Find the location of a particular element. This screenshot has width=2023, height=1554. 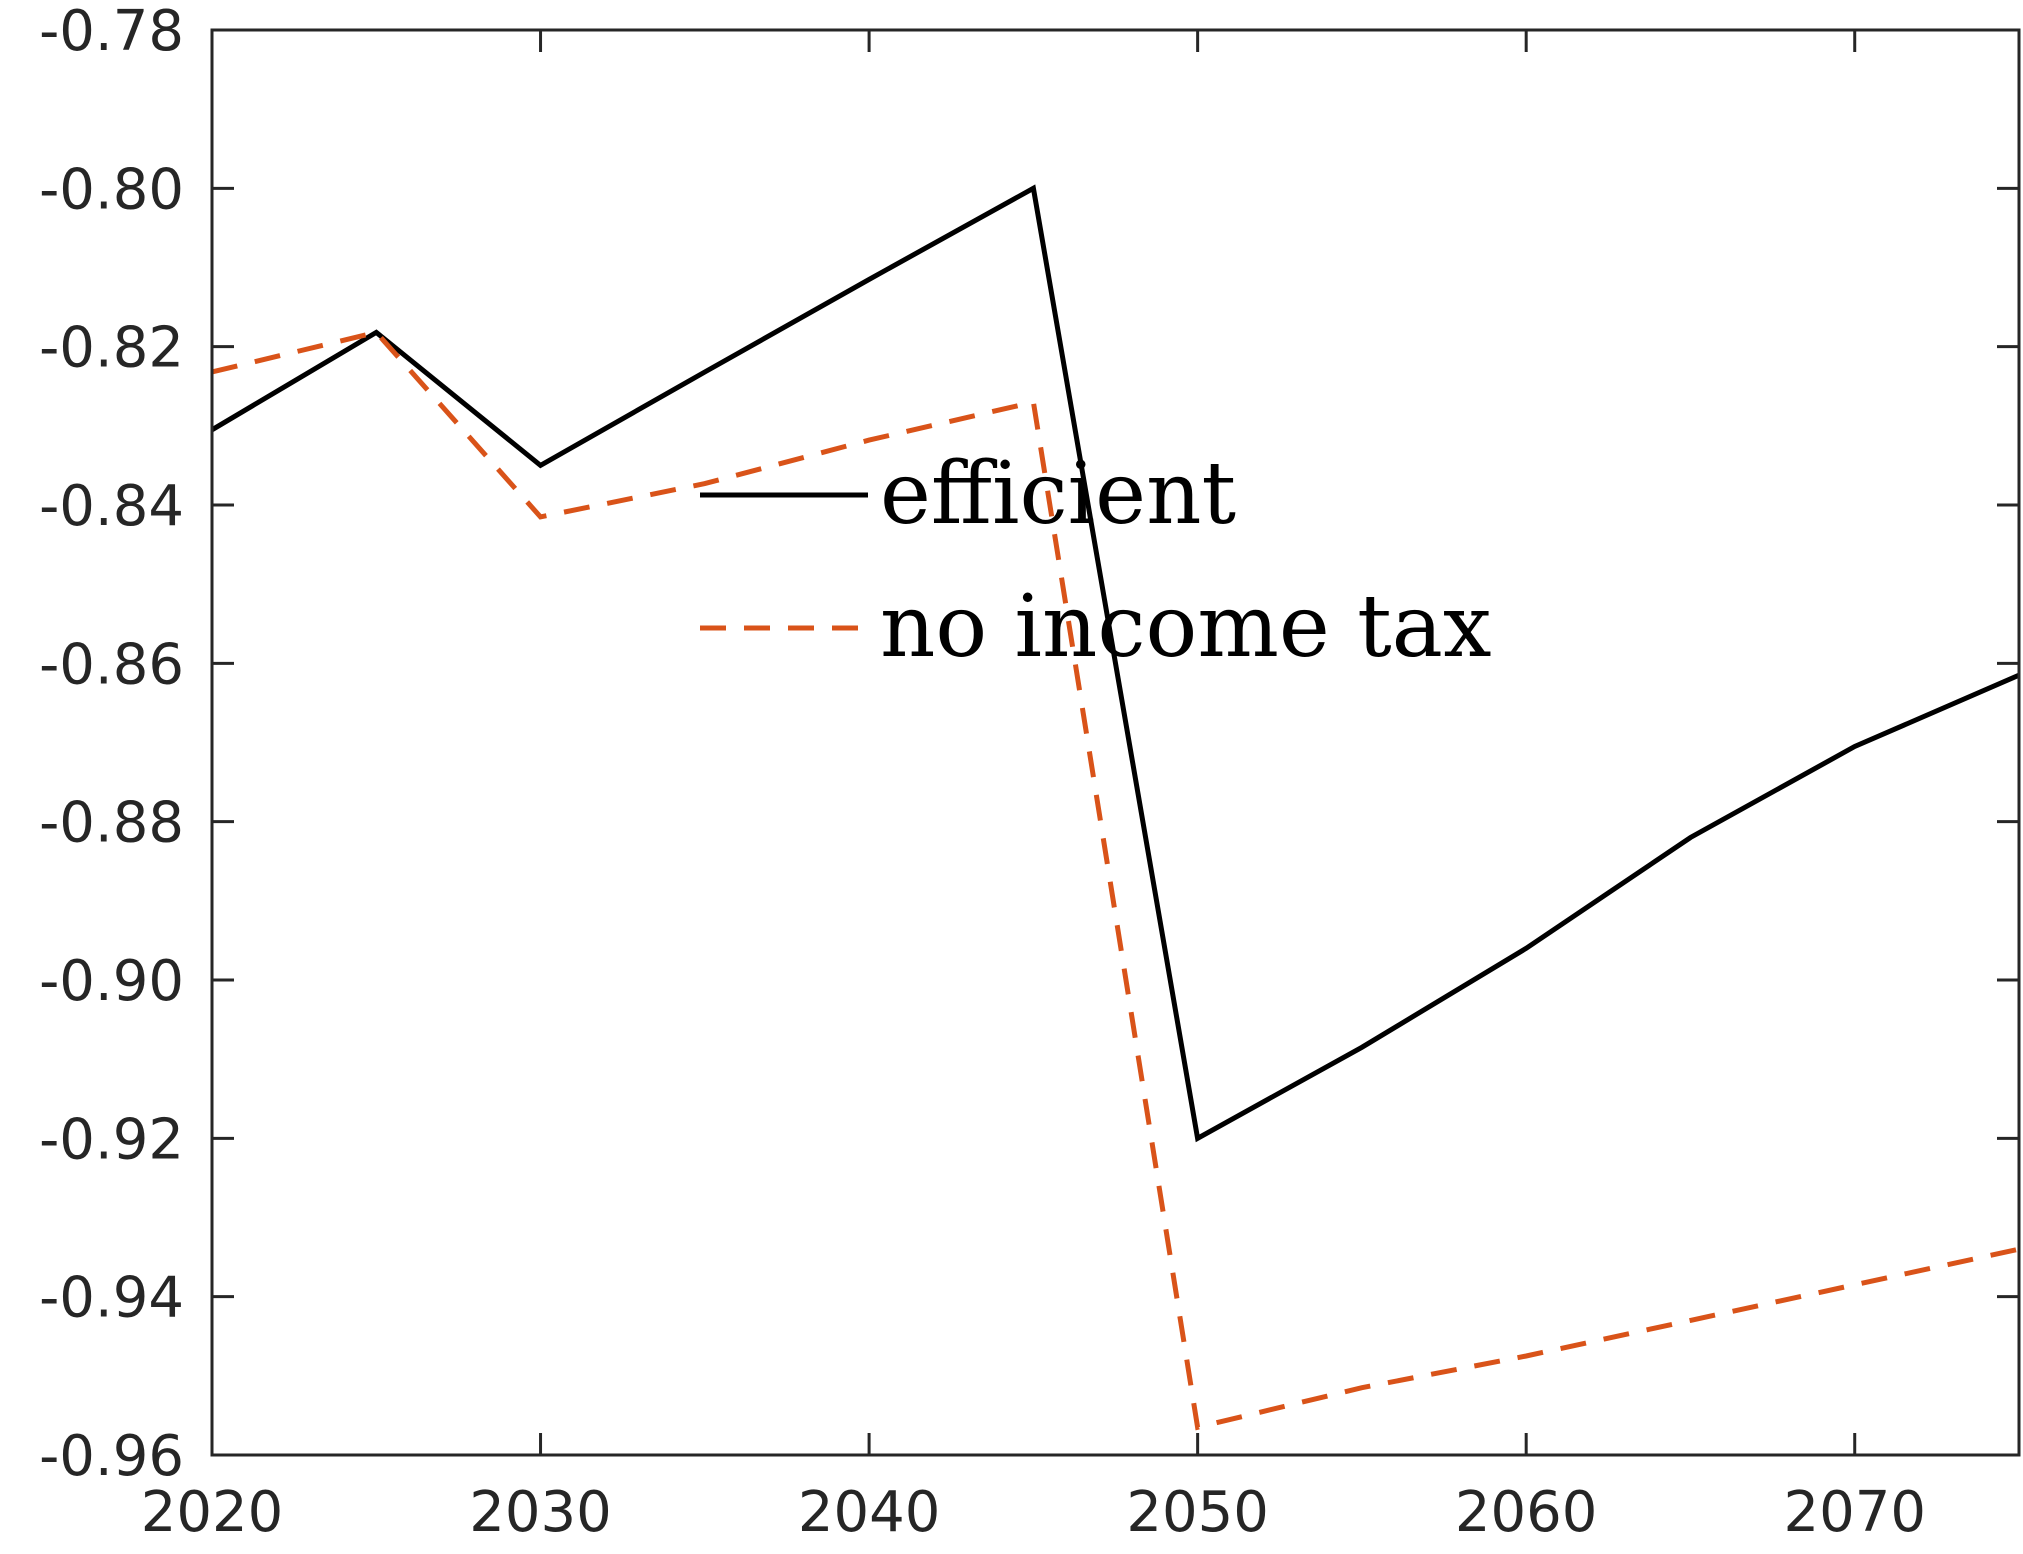

x-tick-label: 2030 is located at coordinates (540, 1512).